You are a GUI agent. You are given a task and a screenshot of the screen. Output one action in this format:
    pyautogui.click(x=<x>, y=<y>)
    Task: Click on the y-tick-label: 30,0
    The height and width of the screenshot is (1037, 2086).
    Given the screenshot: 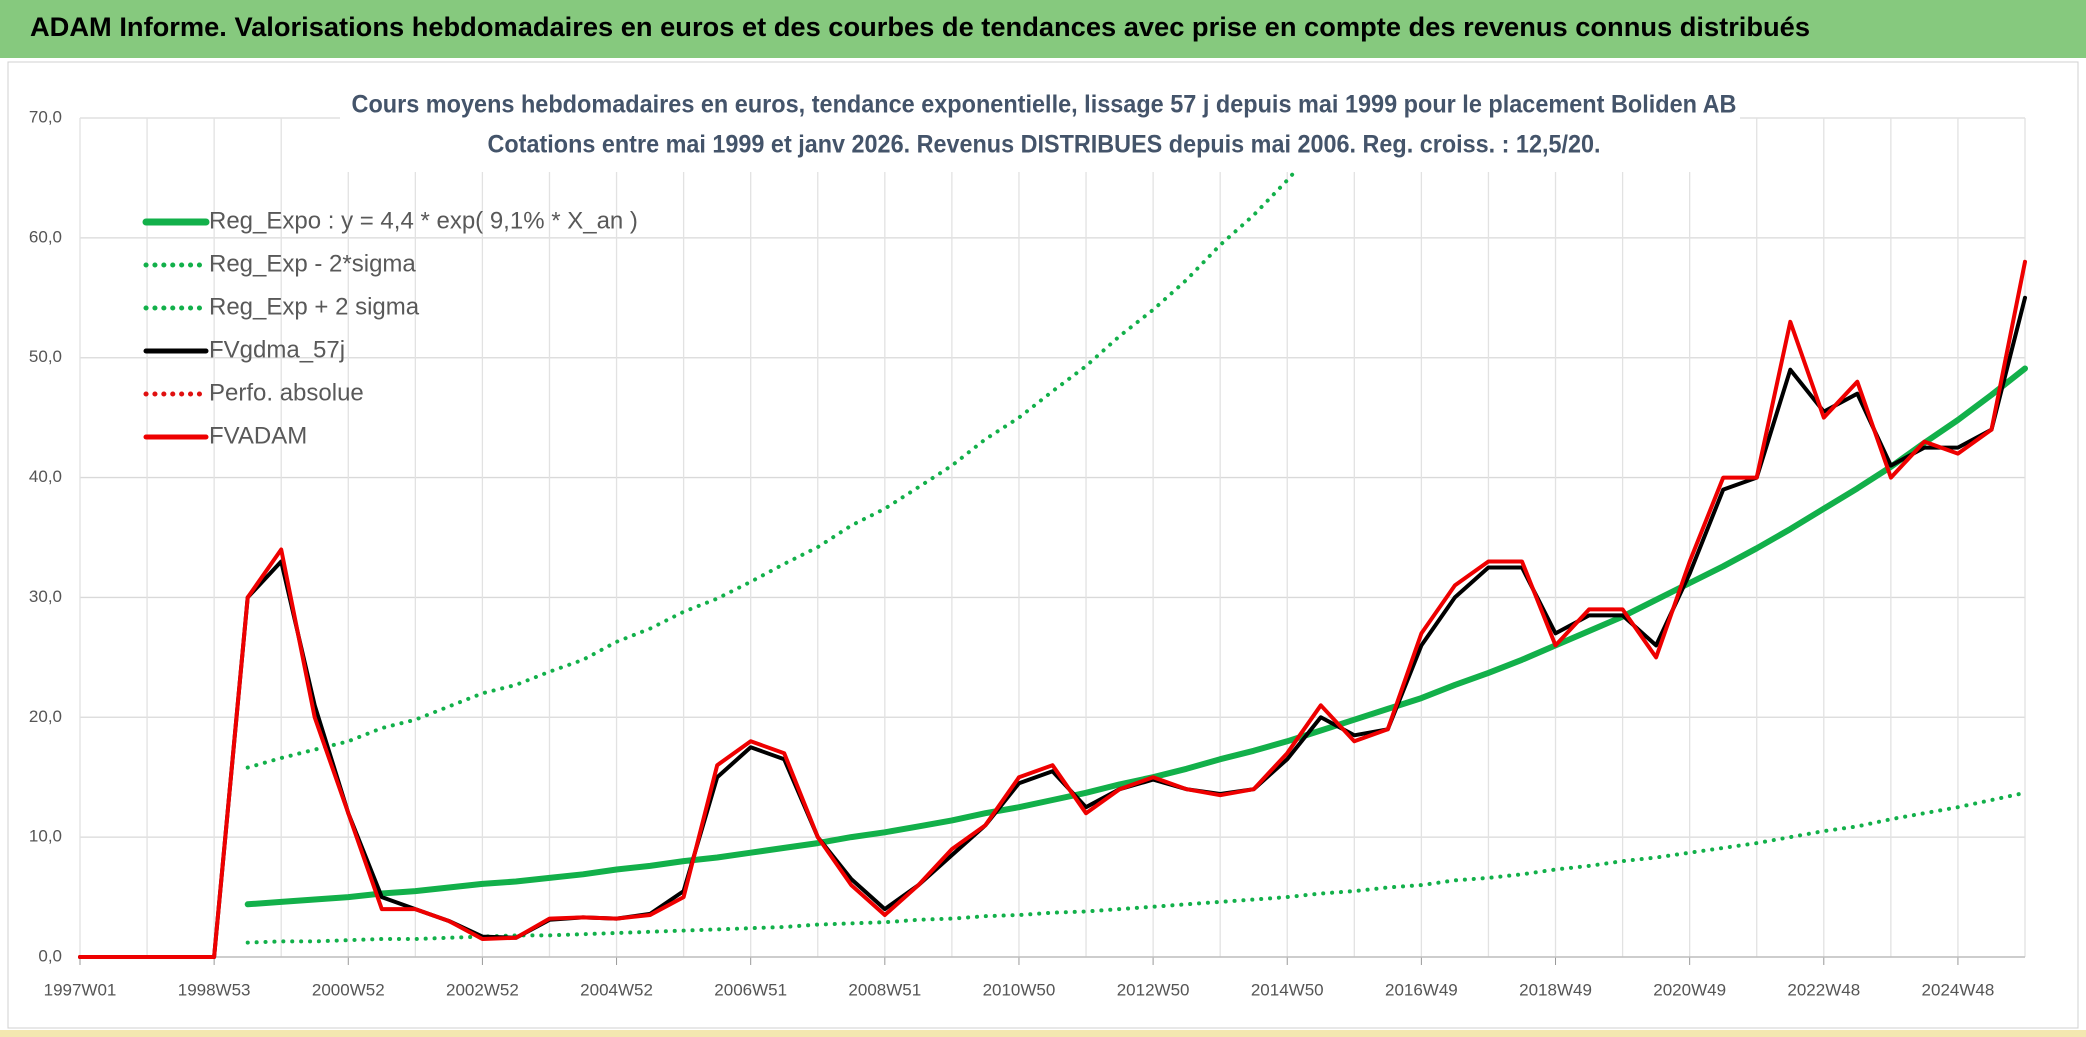 What is the action you would take?
    pyautogui.click(x=45, y=596)
    